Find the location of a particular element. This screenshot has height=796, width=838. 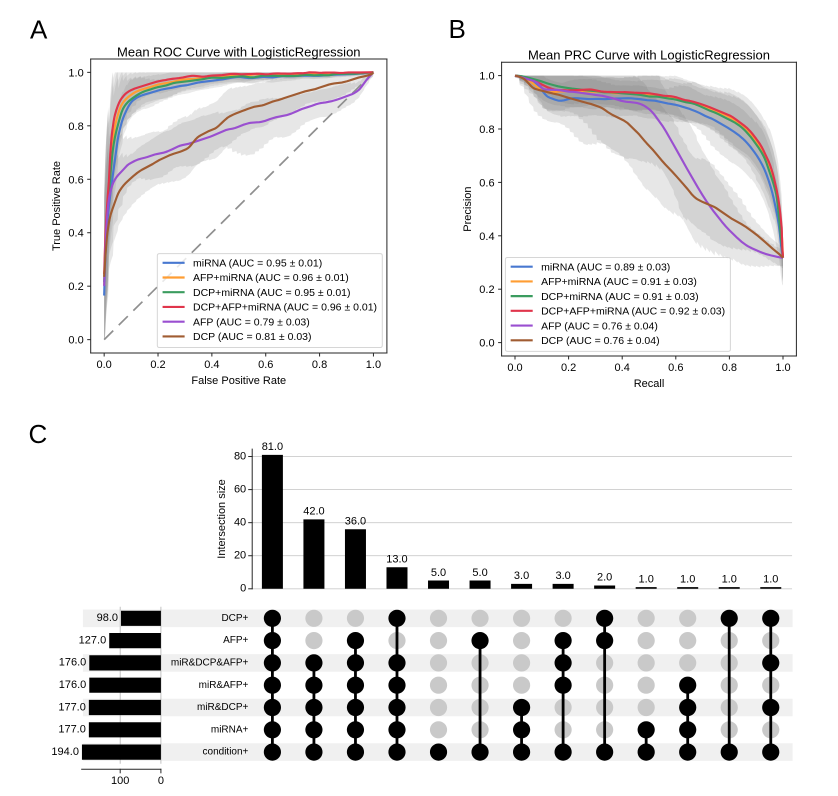

svg-text: miRNA+ is located at coordinates (230, 729).